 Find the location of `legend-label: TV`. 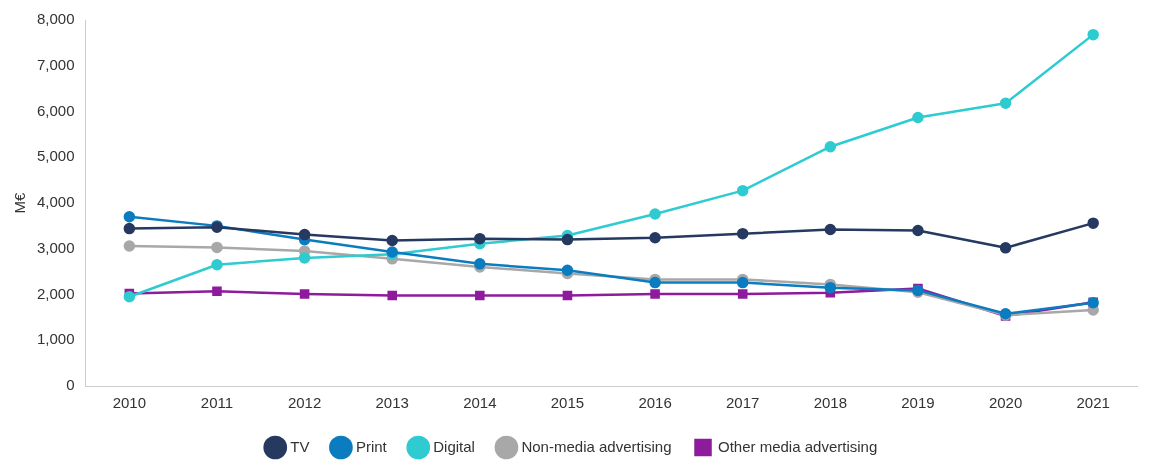

legend-label: TV is located at coordinates (300, 446).